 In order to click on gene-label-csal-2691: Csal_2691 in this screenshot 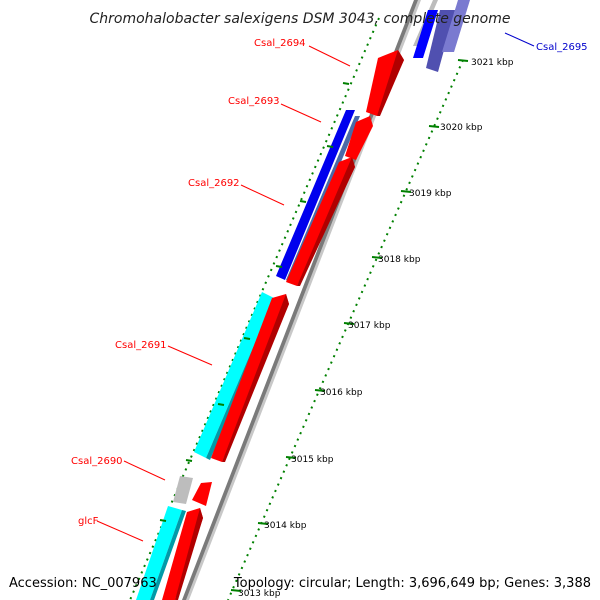, I will do `click(141, 345)`.